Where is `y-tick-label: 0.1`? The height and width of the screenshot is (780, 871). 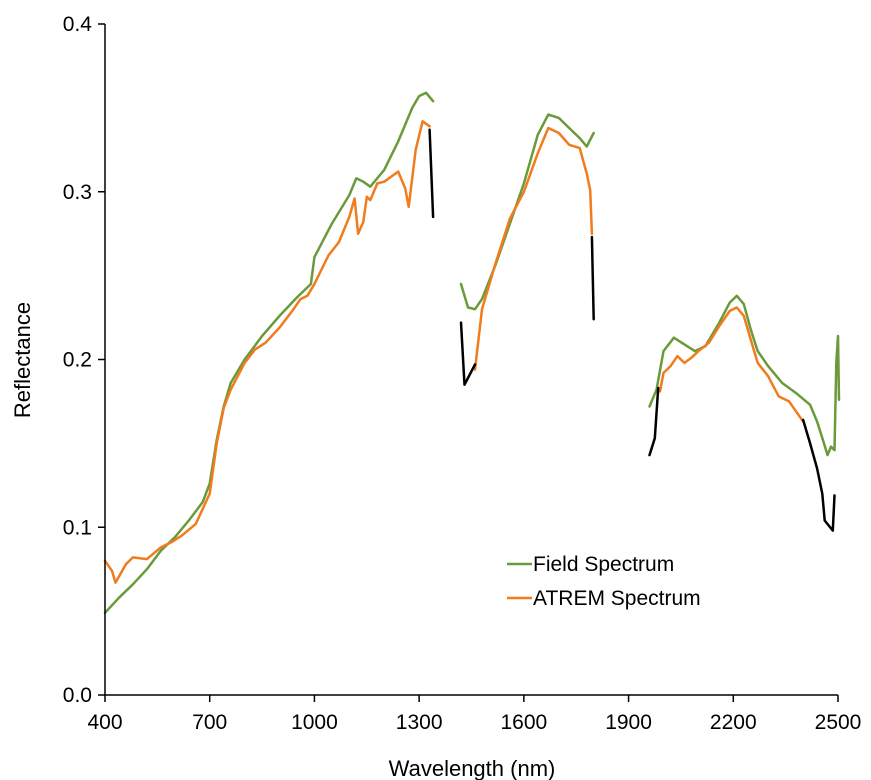 y-tick-label: 0.1 is located at coordinates (77, 527).